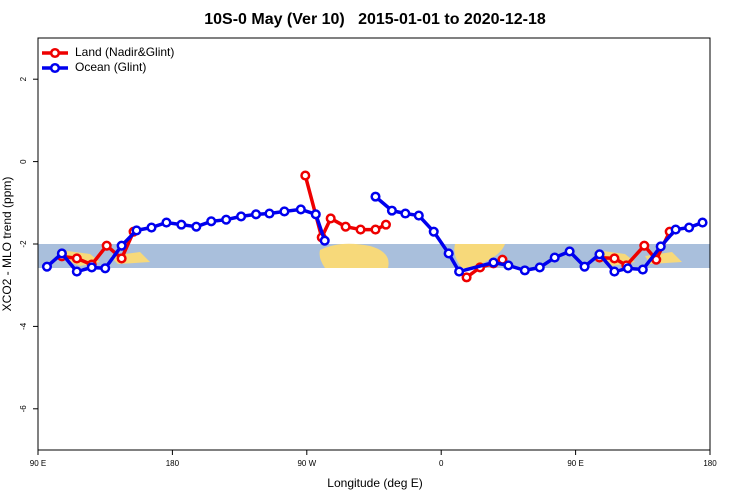  What do you see at coordinates (7, 244) in the screenshot?
I see `y-axis-label: XCO2 - MLO trend (ppm)` at bounding box center [7, 244].